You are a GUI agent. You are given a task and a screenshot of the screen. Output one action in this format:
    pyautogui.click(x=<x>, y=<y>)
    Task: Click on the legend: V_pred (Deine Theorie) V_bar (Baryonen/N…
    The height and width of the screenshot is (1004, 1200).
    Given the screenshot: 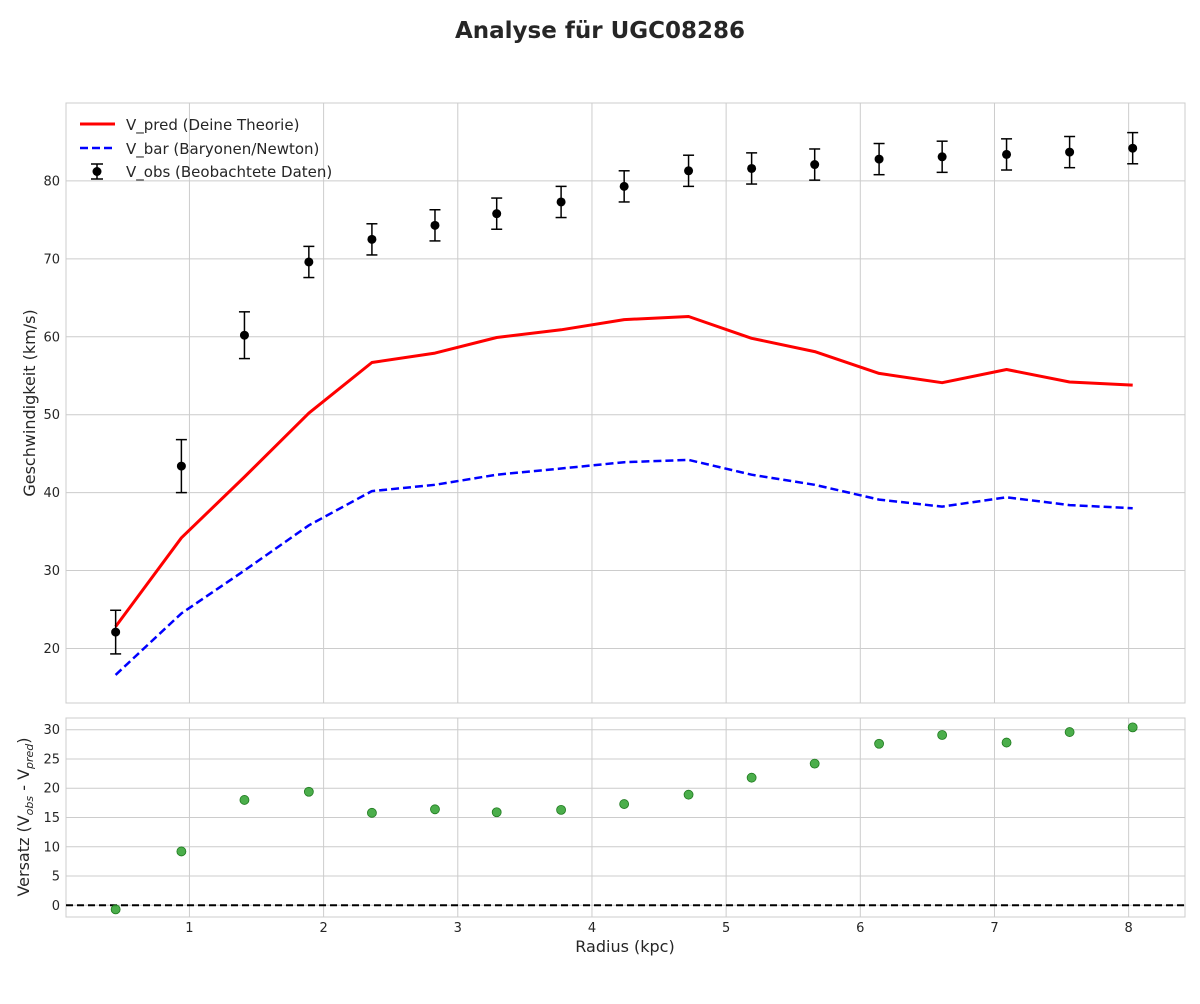 What is the action you would take?
    pyautogui.click(x=206, y=149)
    